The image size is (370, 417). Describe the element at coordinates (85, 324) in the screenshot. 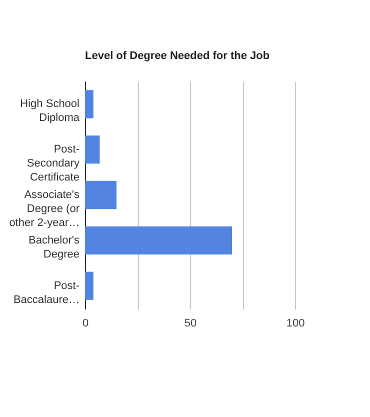

I see `x-tick-label: 0` at that location.